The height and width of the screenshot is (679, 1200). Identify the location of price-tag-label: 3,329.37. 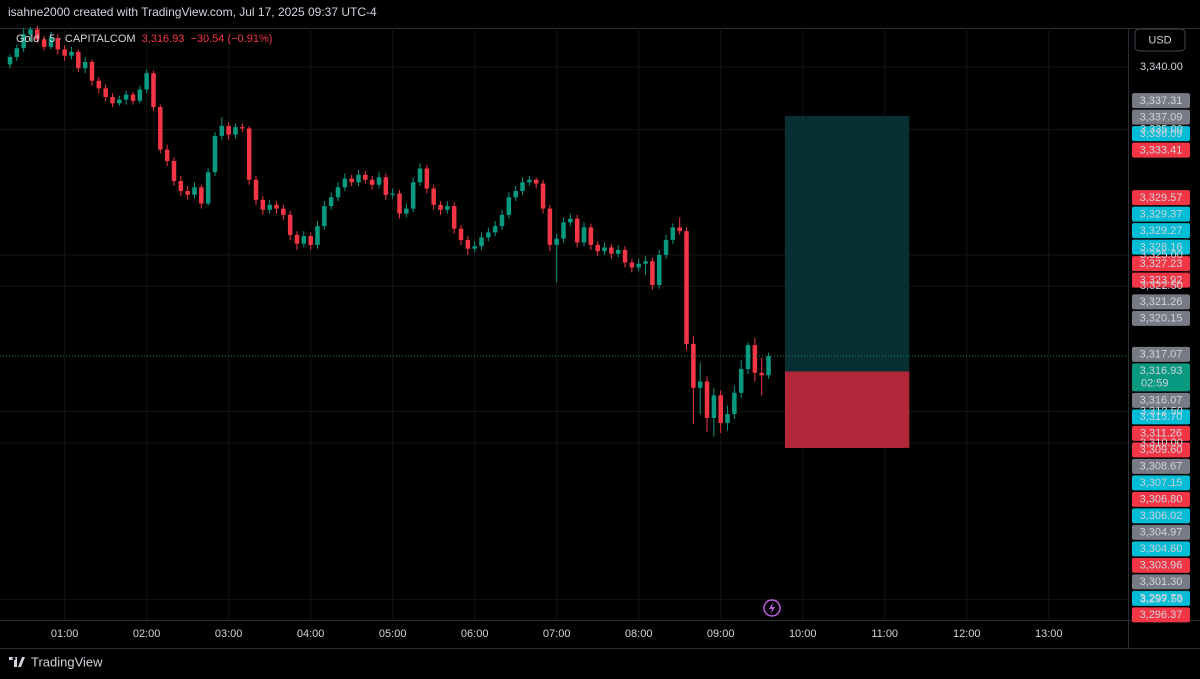
(1161, 214).